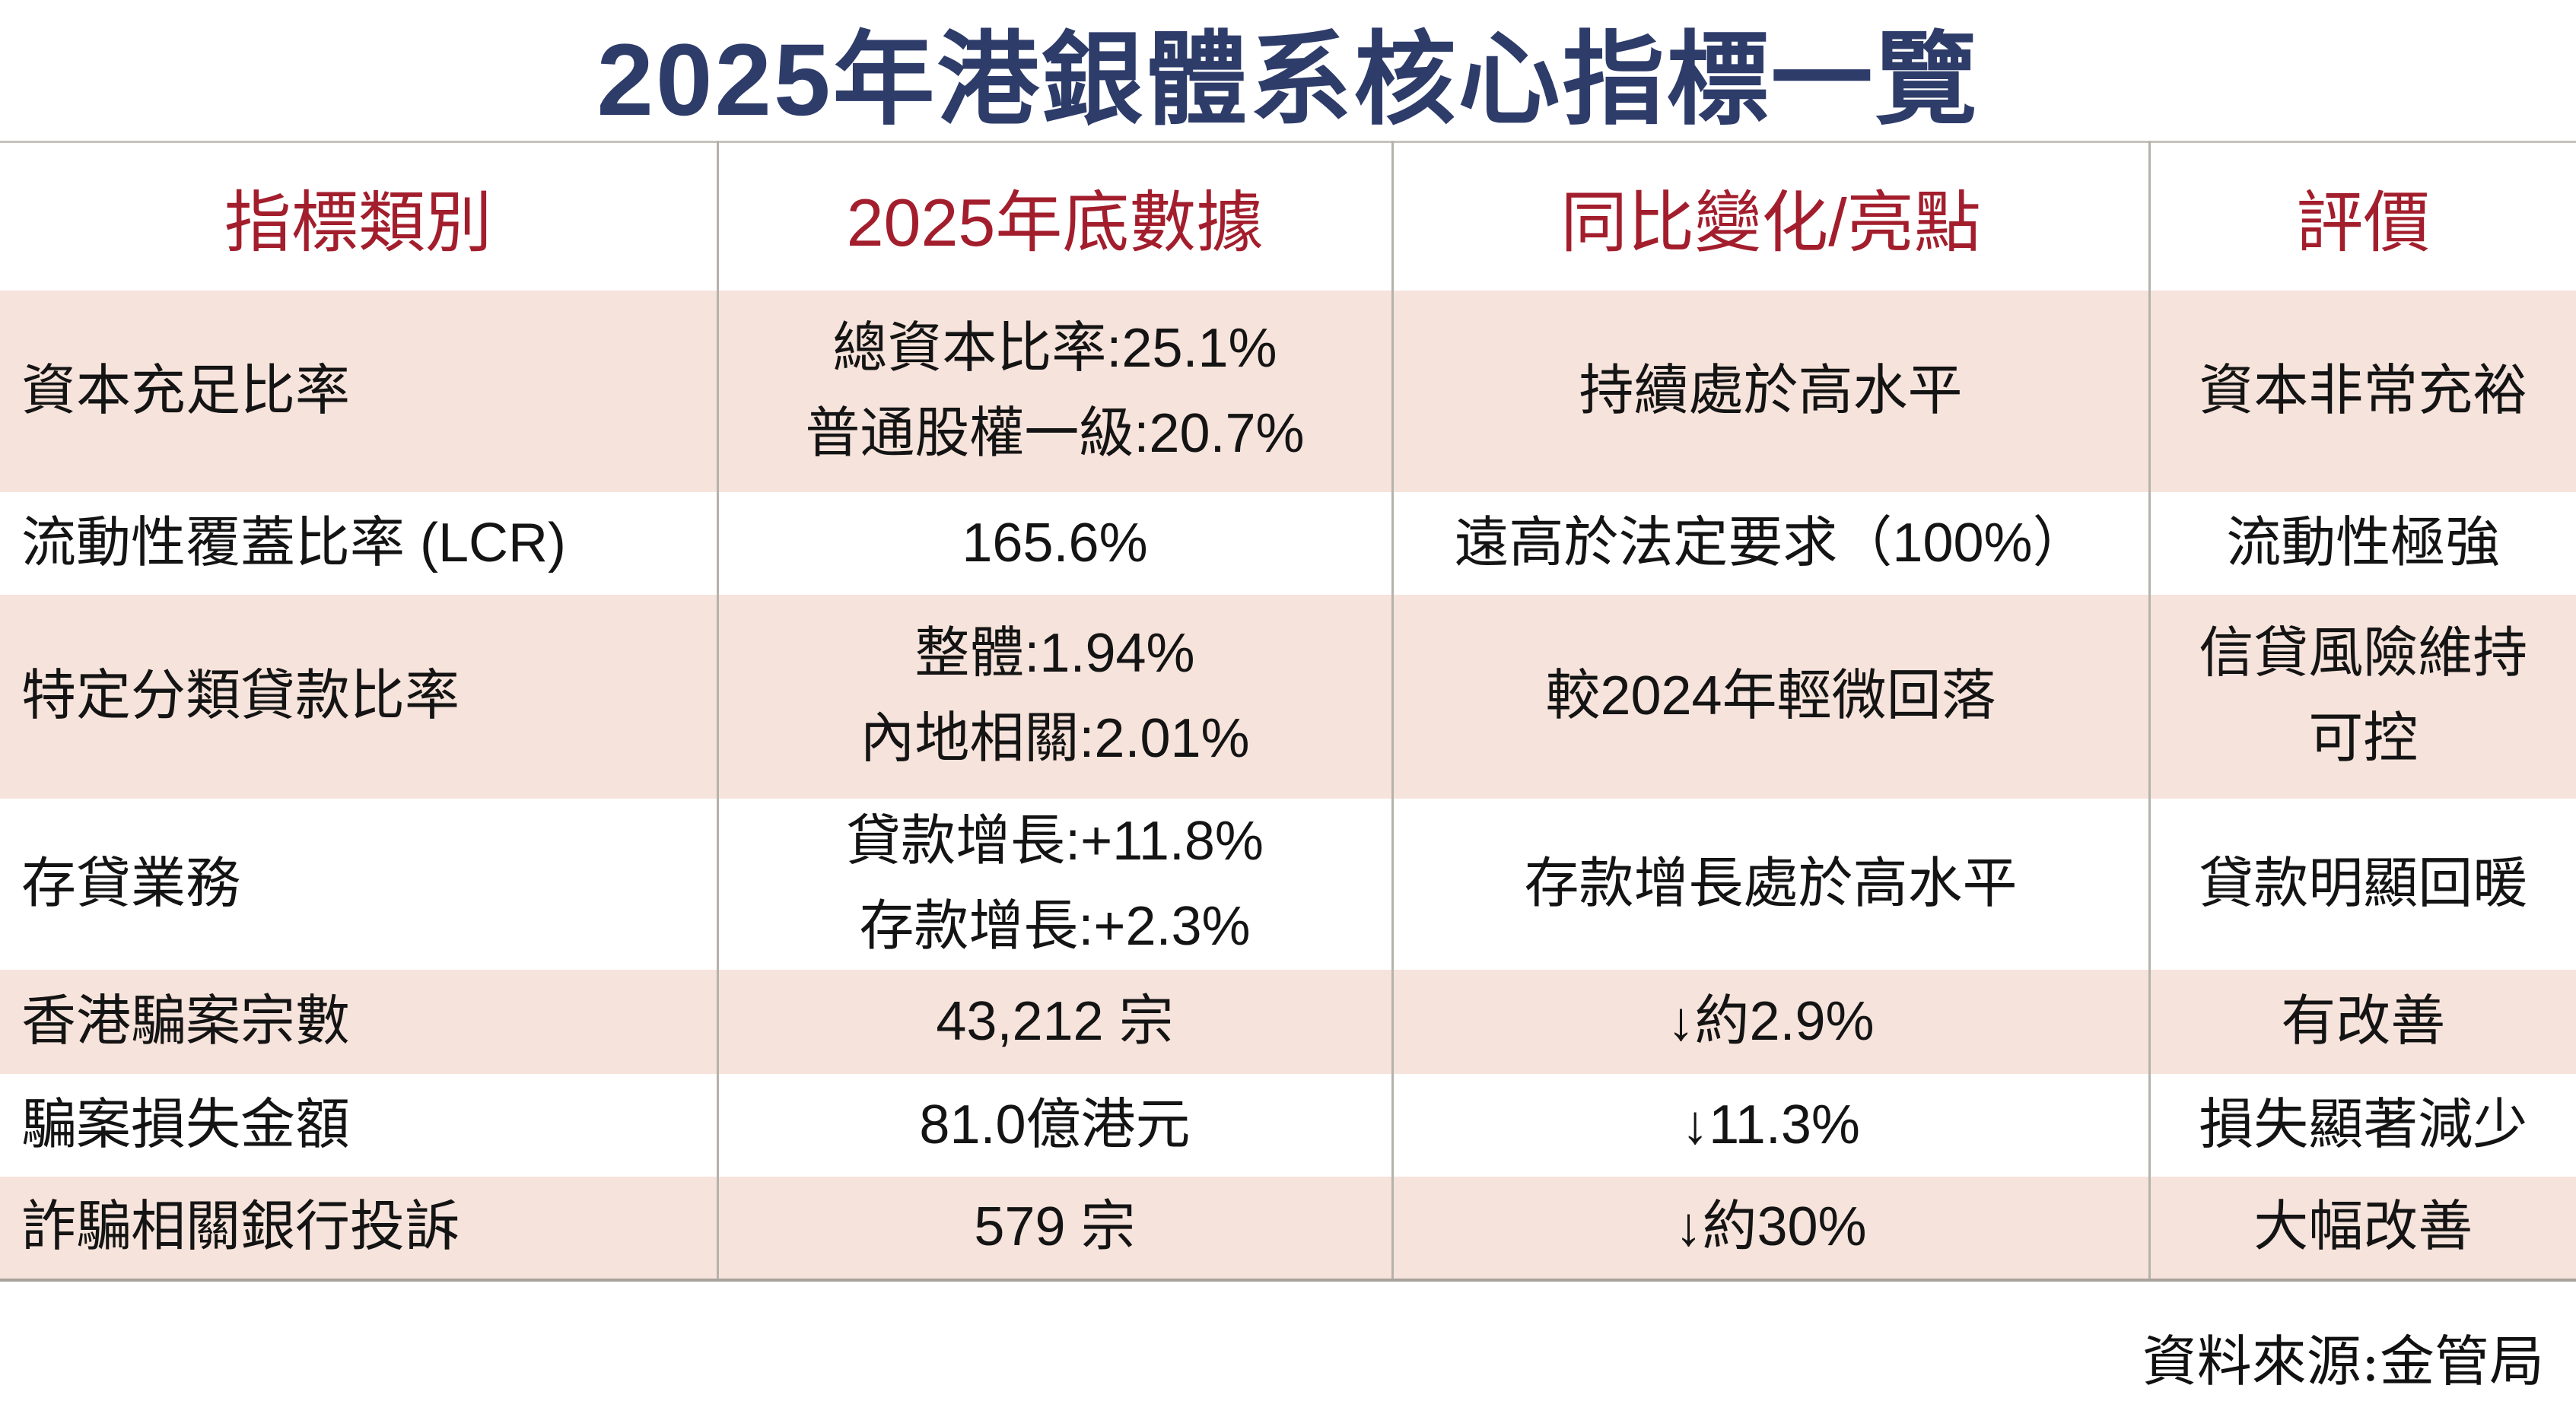  What do you see at coordinates (359, 216) in the screenshot?
I see `header-category: 指標類別` at bounding box center [359, 216].